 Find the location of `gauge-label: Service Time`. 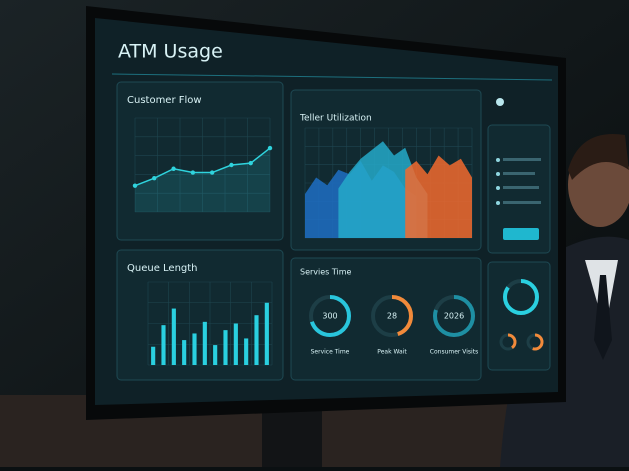

gauge-label: Service Time is located at coordinates (330, 352).